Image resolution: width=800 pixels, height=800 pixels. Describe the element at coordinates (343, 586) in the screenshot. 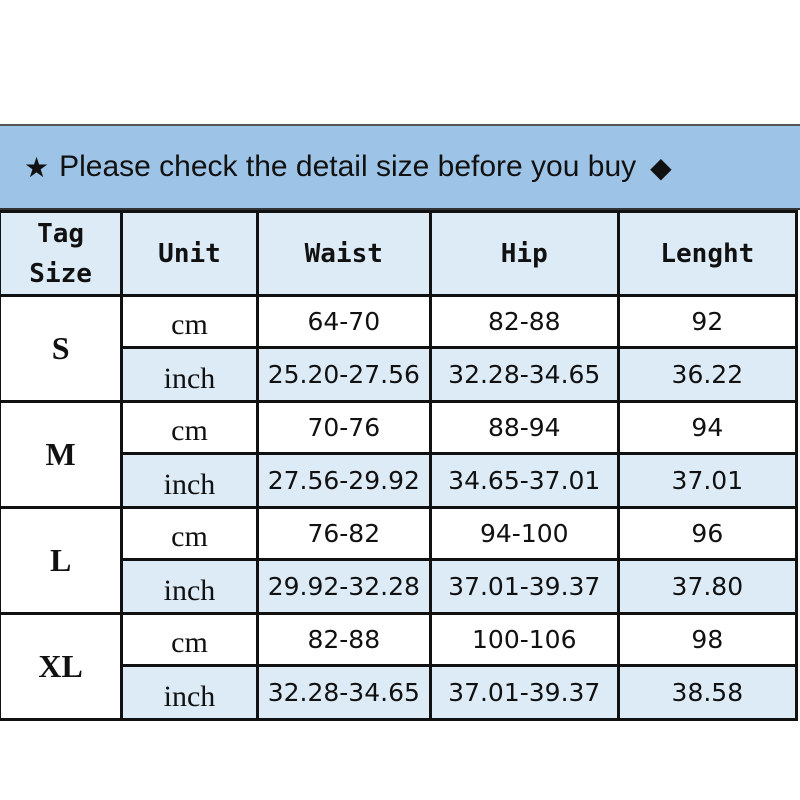

I see `waist-cell: 29.92-32.28` at that location.